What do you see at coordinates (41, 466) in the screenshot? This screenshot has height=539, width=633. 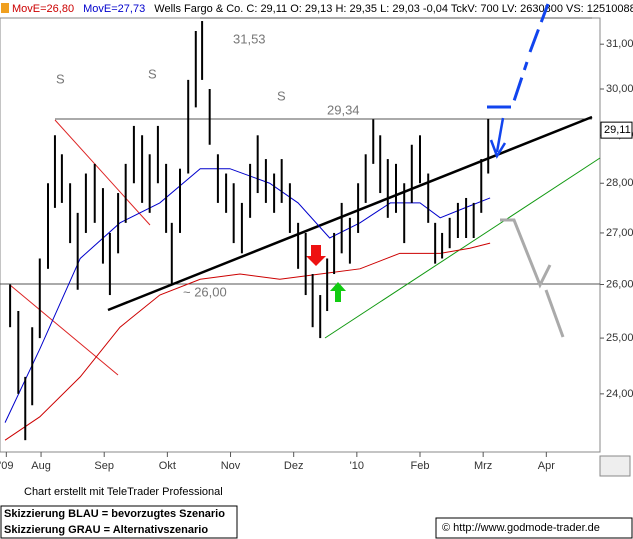 I see `x-tick-label: Aug` at bounding box center [41, 466].